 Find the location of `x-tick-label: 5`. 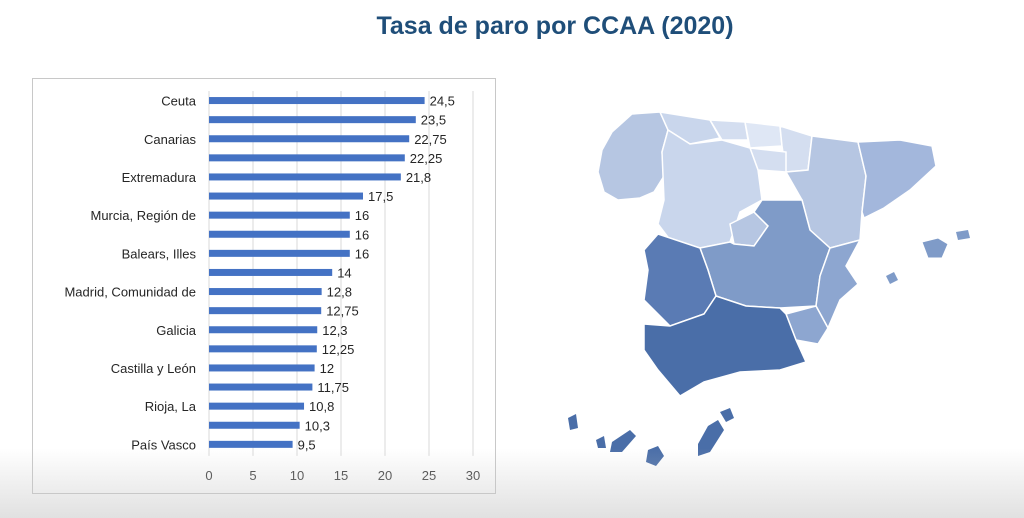

x-tick-label: 5 is located at coordinates (252, 475).